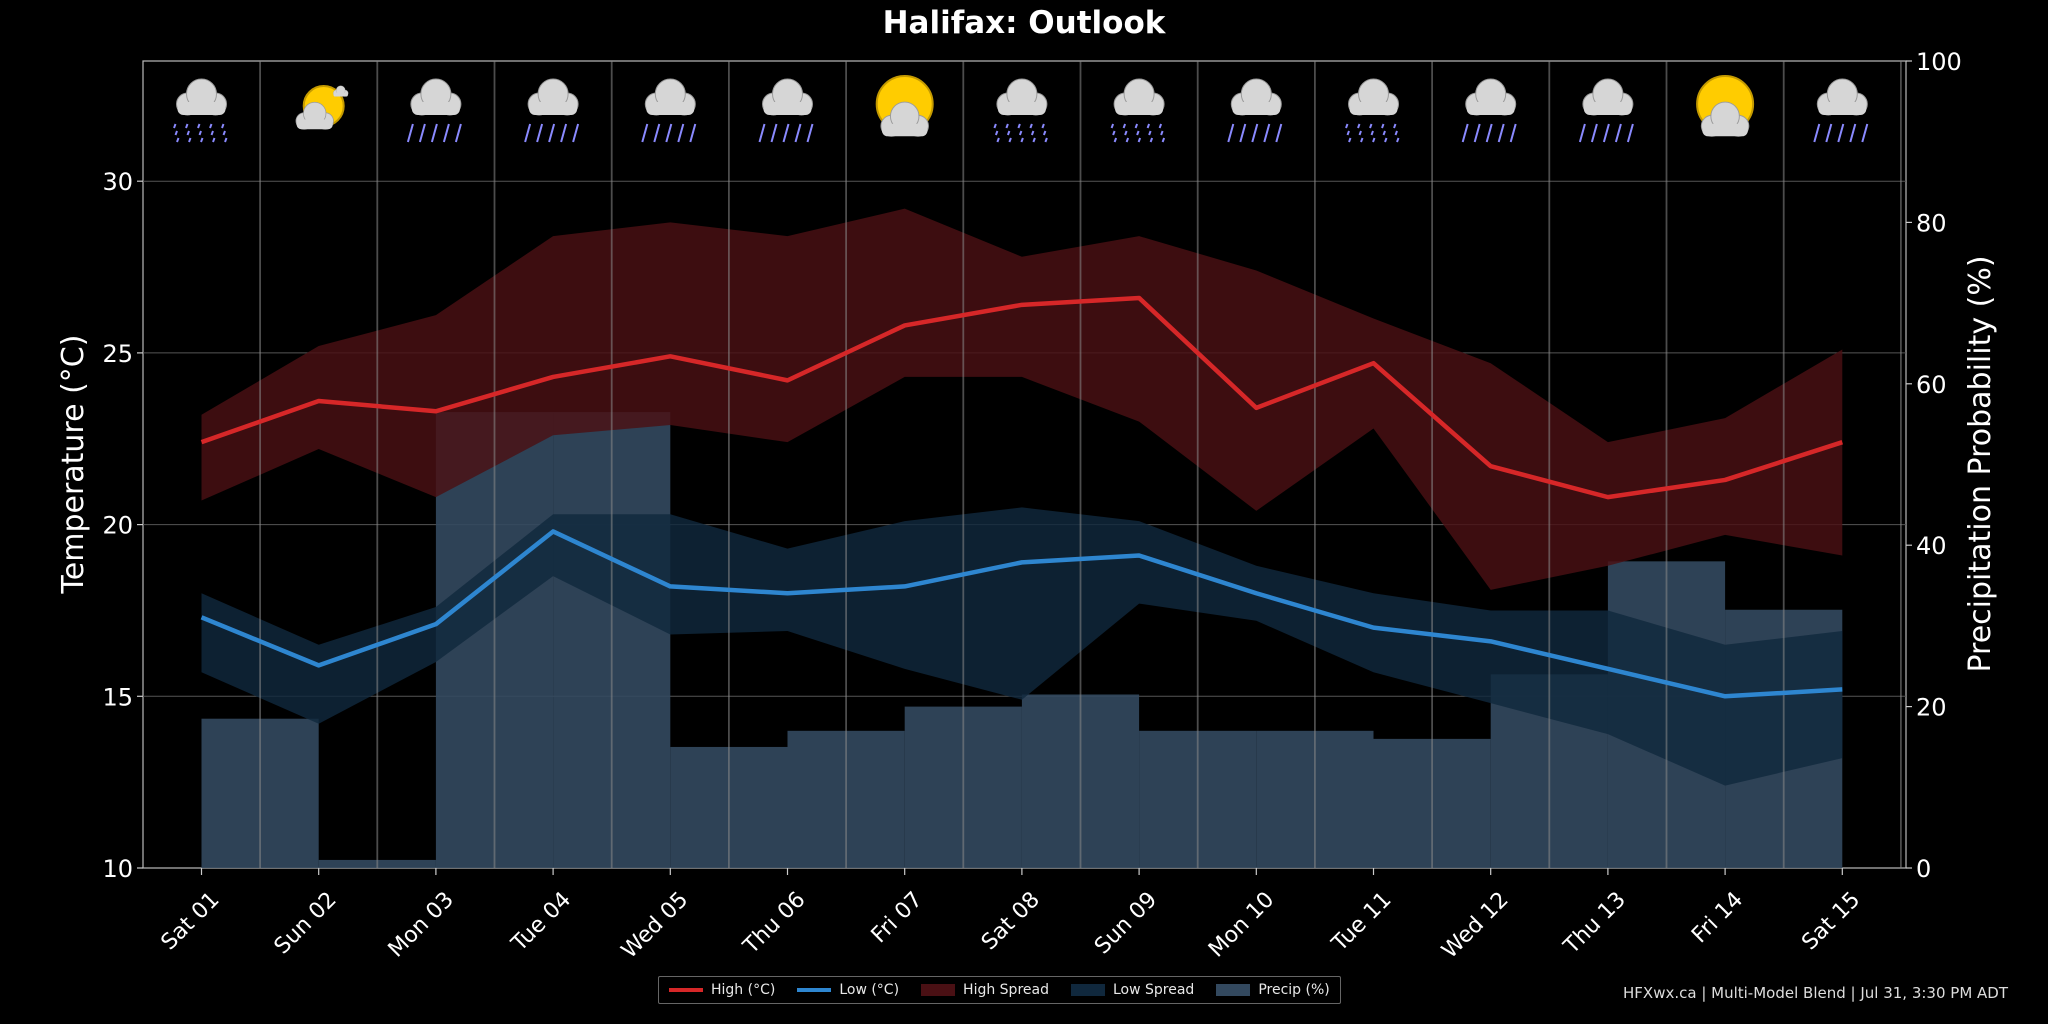 This screenshot has height=1024, width=2048. What do you see at coordinates (1595, 923) in the screenshot?
I see `x-tick-label: Thu 13` at bounding box center [1595, 923].